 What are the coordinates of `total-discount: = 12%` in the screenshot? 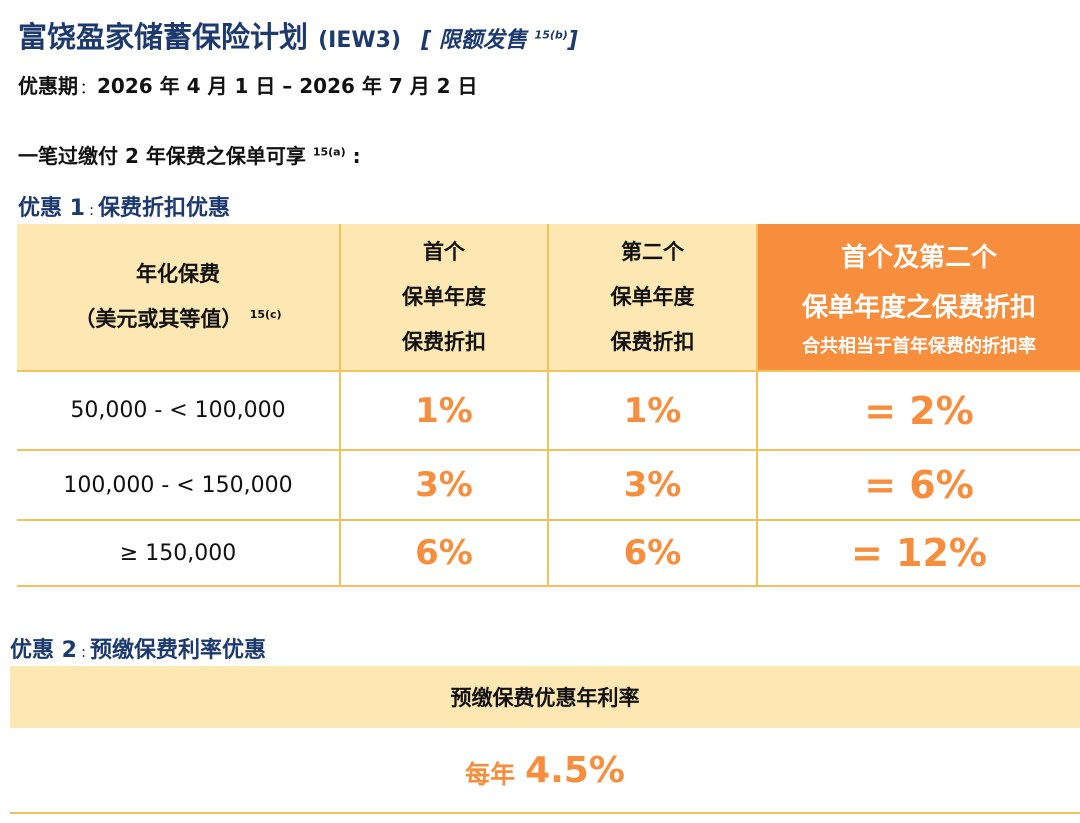 It's located at (918, 553).